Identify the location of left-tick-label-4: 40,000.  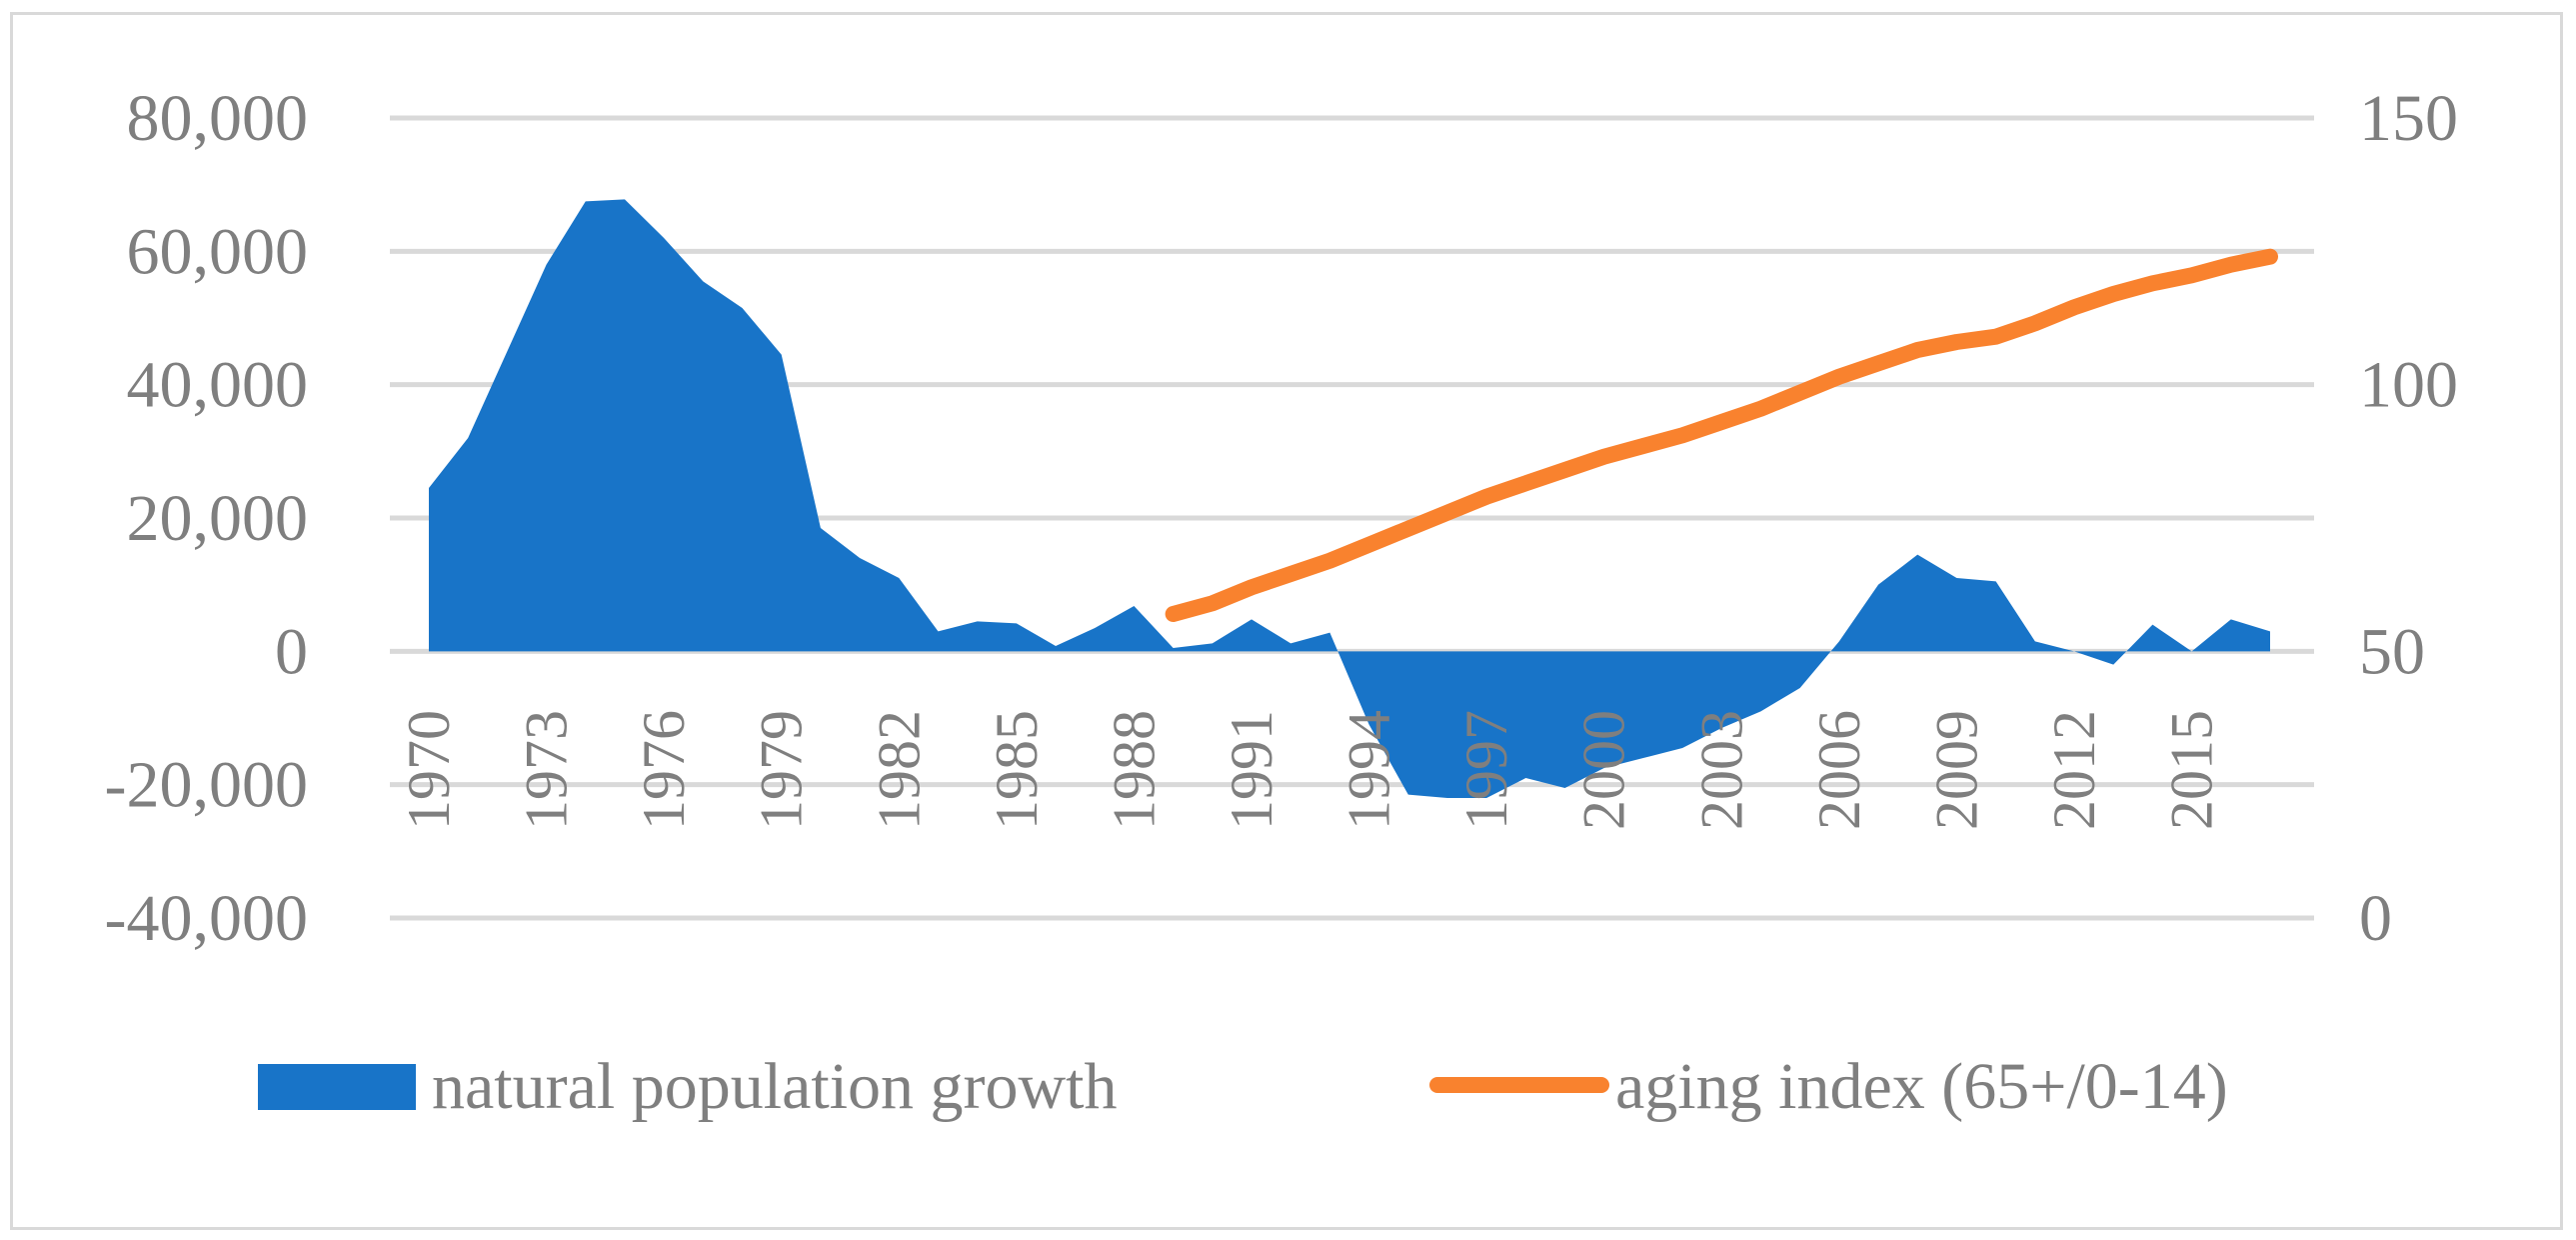
(218, 385).